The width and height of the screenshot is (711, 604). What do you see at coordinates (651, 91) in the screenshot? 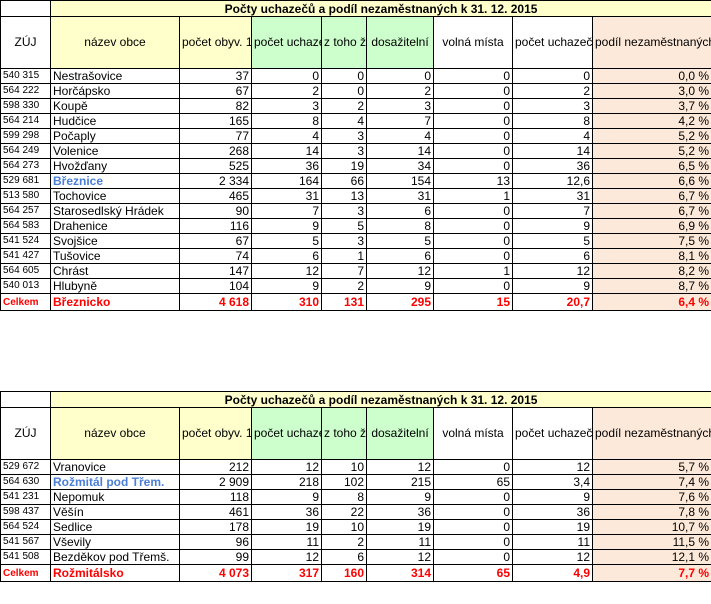
I see `cell-share: 3,0 %` at bounding box center [651, 91].